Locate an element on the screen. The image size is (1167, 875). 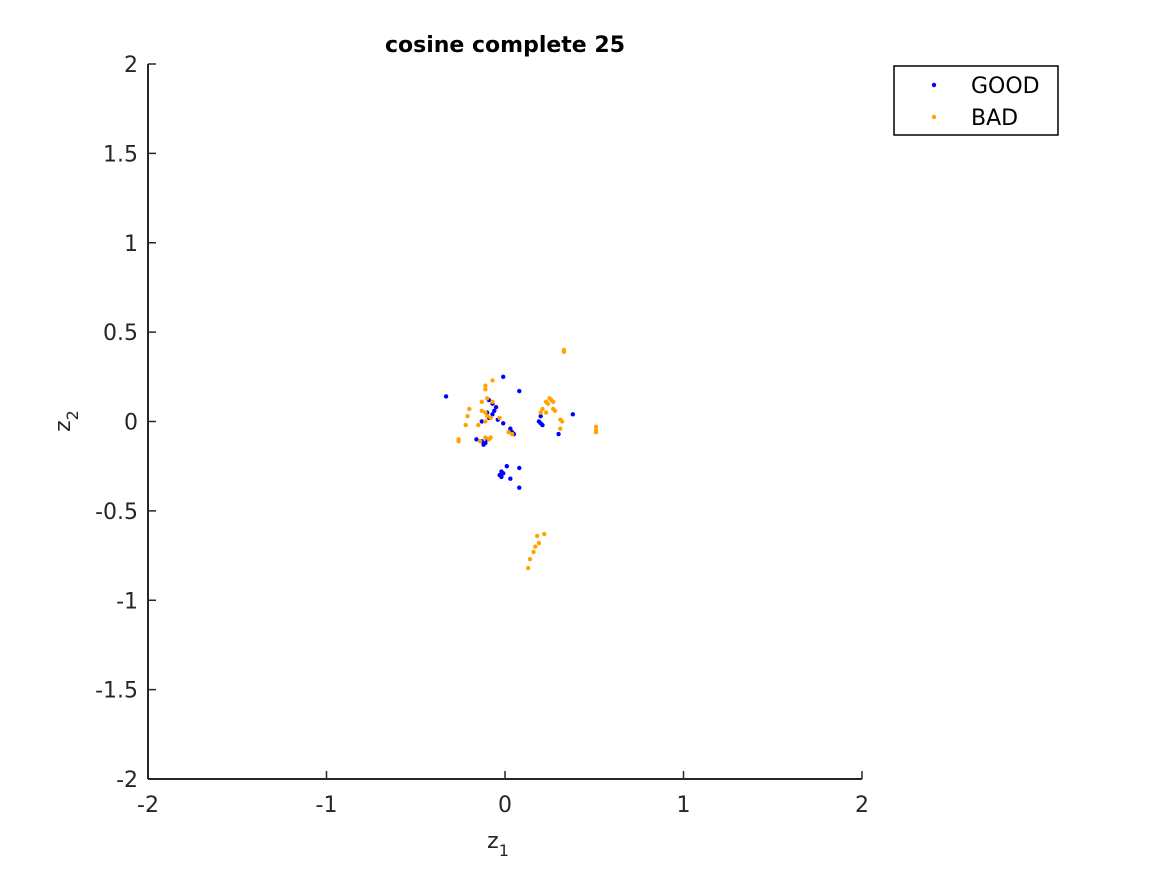
y-tick-label: 1 is located at coordinates (131, 244).